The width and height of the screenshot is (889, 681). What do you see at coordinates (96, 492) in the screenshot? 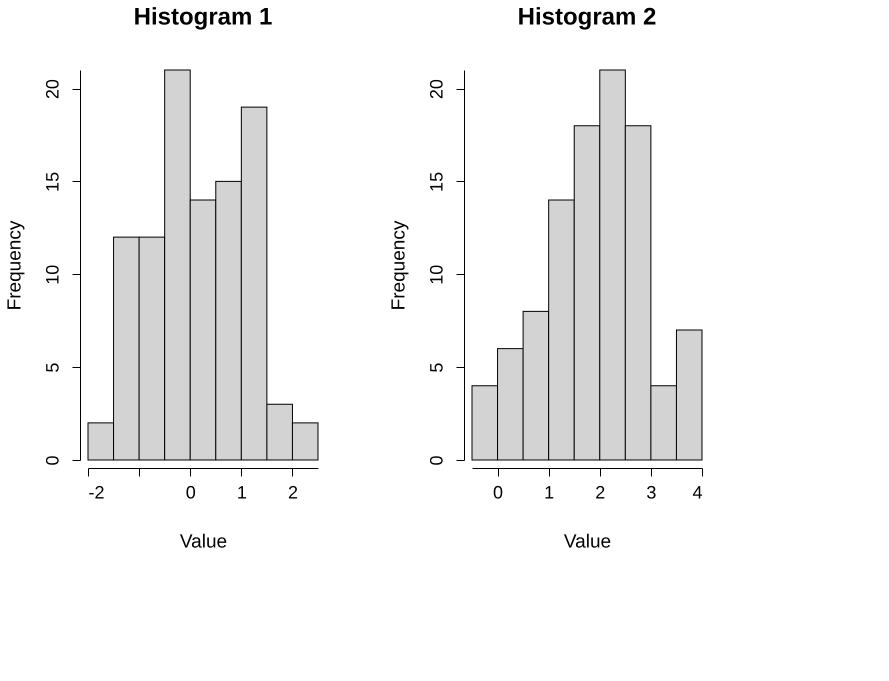
I see `x-tick-label: -2` at bounding box center [96, 492].